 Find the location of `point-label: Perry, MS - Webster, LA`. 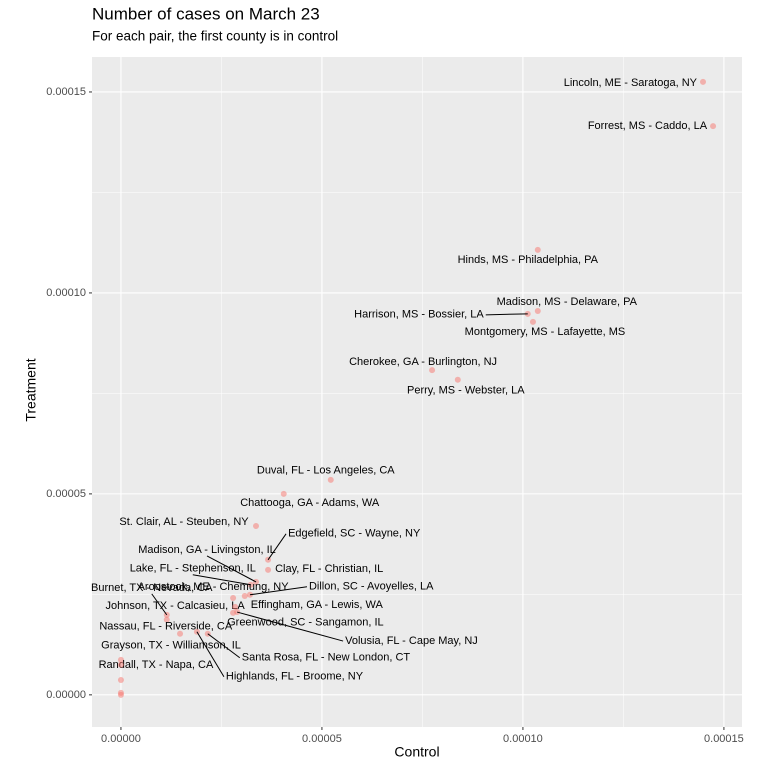

point-label: Perry, MS - Webster, LA is located at coordinates (466, 391).